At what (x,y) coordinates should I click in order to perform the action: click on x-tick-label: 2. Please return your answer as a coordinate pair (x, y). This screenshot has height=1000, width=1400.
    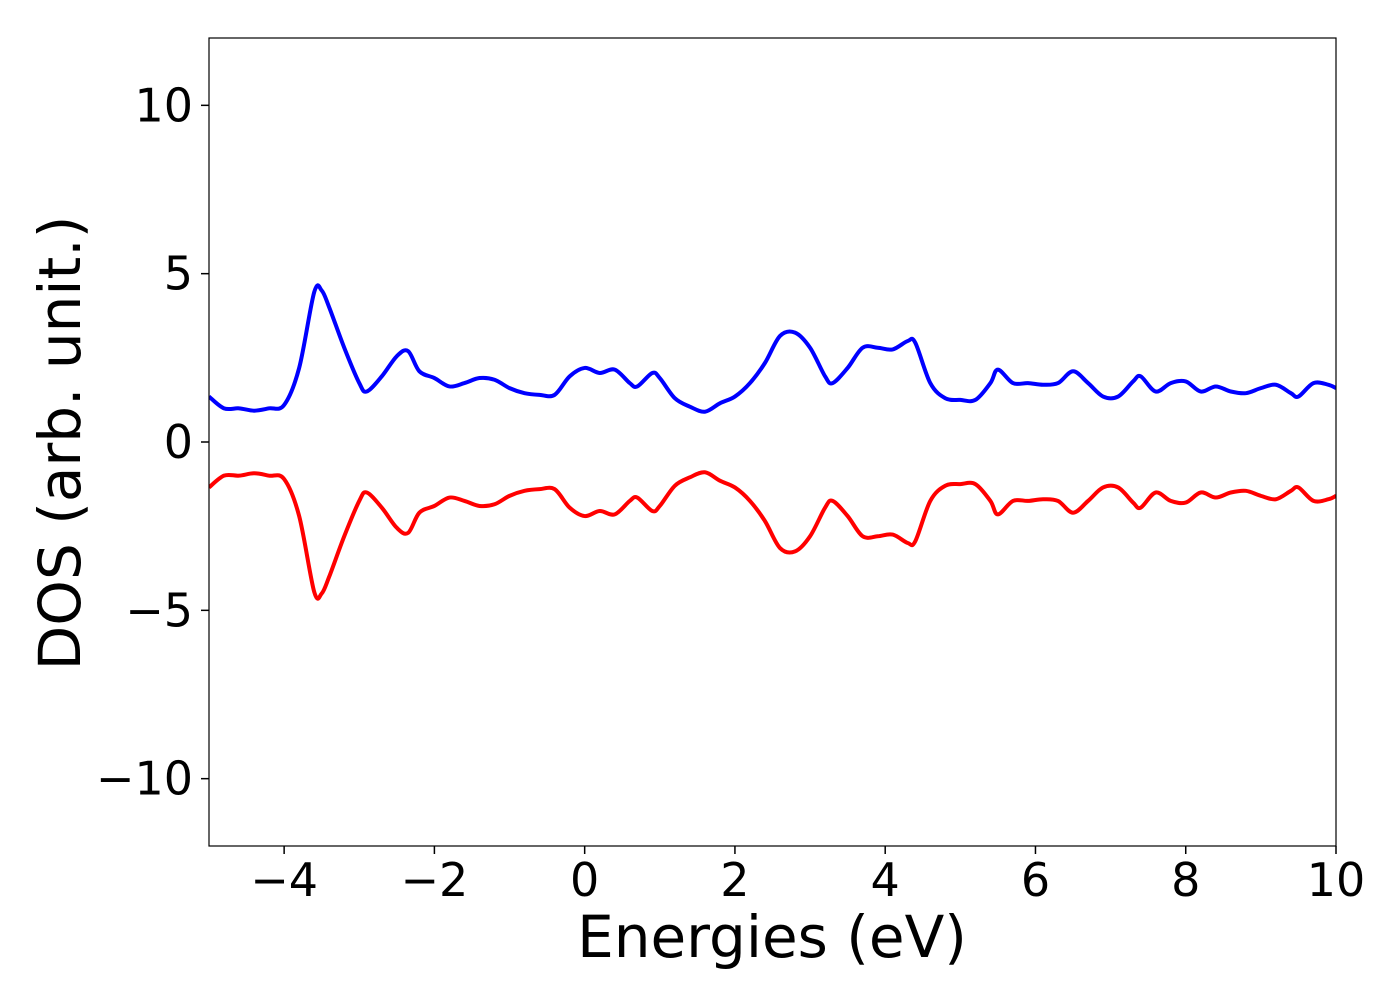
    Looking at the image, I should click on (734, 880).